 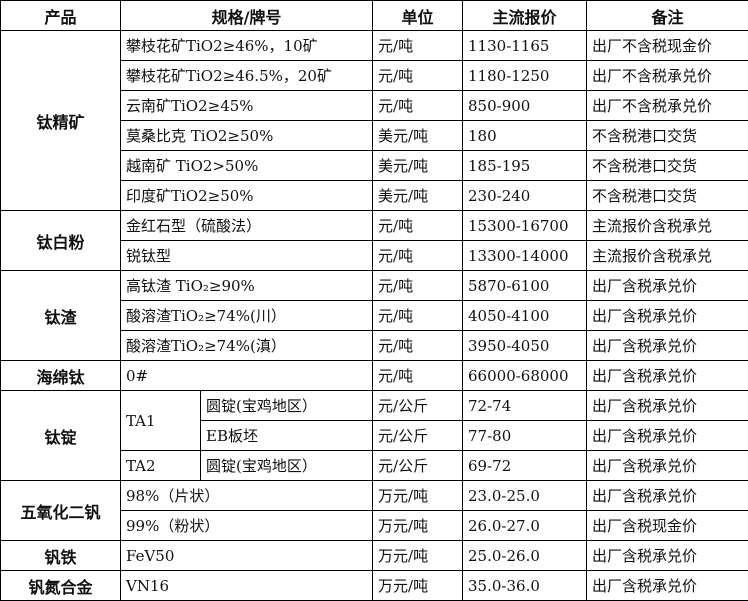 What do you see at coordinates (246, 255) in the screenshot?
I see `spec-cell: 锐钛型` at bounding box center [246, 255].